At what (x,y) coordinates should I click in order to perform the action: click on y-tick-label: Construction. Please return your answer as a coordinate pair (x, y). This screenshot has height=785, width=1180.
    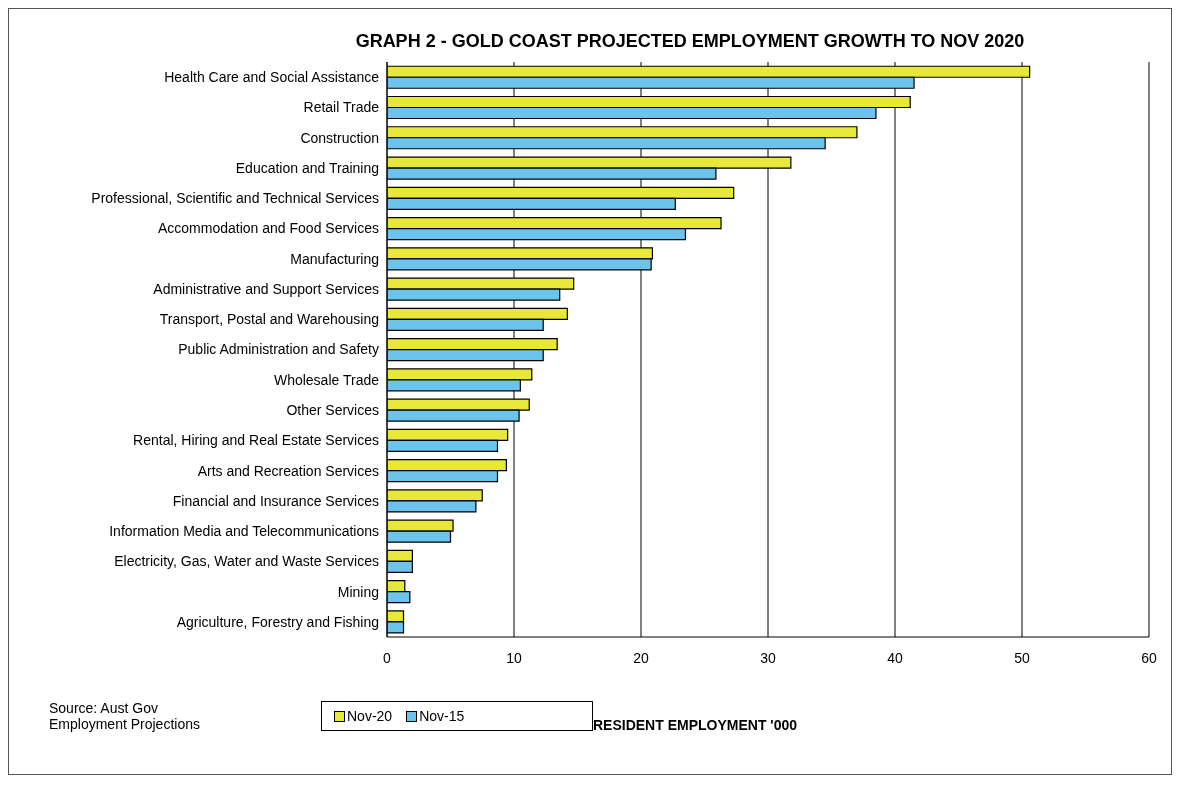
    Looking at the image, I should click on (339, 137).